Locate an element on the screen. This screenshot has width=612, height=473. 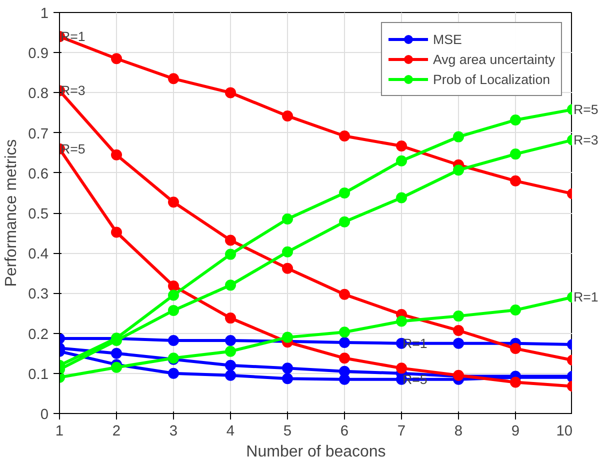
y-axis-title: Performance metrics is located at coordinates (11, 213).